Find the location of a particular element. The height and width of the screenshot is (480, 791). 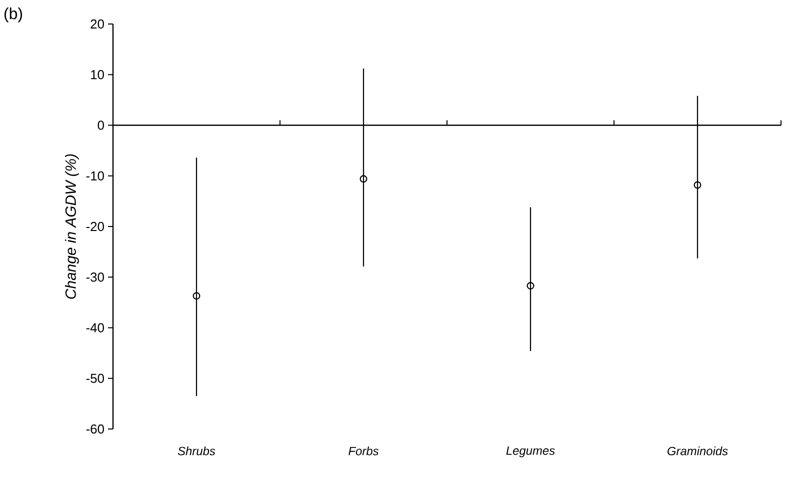

y-tick-label: -60 is located at coordinates (95, 429).